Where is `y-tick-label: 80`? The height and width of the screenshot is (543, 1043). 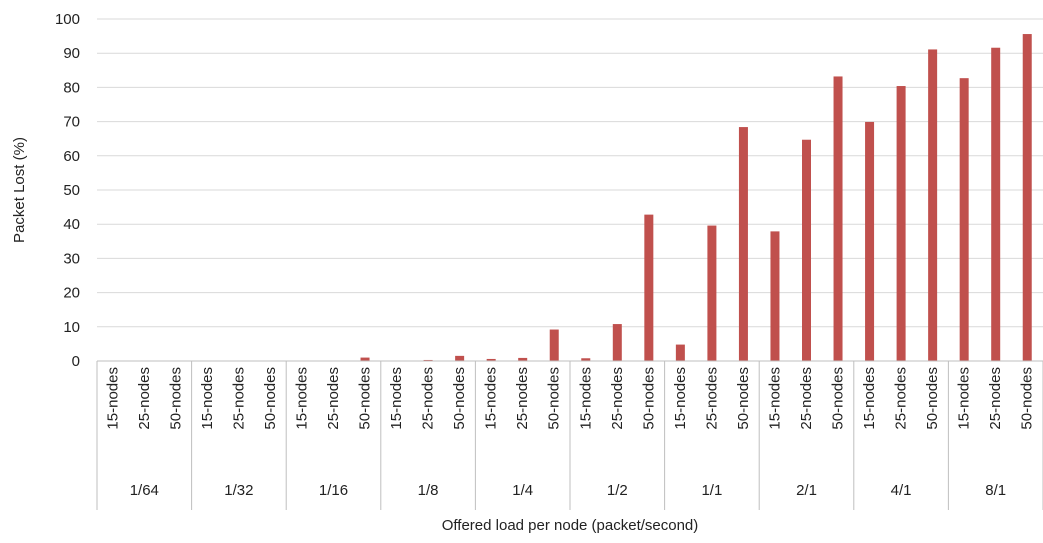
y-tick-label: 80 is located at coordinates (71, 87).